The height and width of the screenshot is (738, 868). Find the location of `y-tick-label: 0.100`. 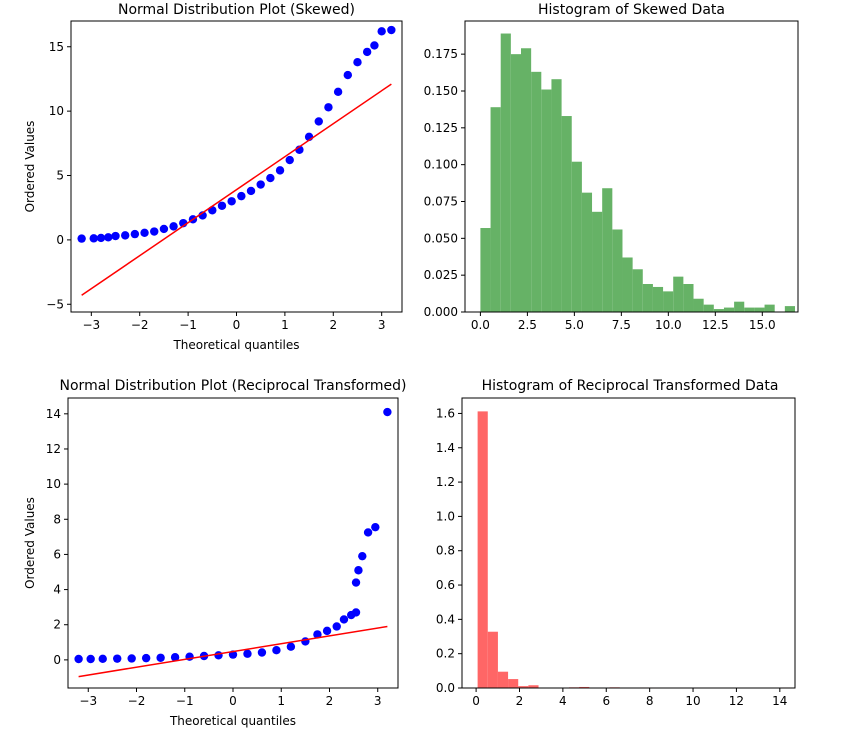

y-tick-label: 0.100 is located at coordinates (441, 165).